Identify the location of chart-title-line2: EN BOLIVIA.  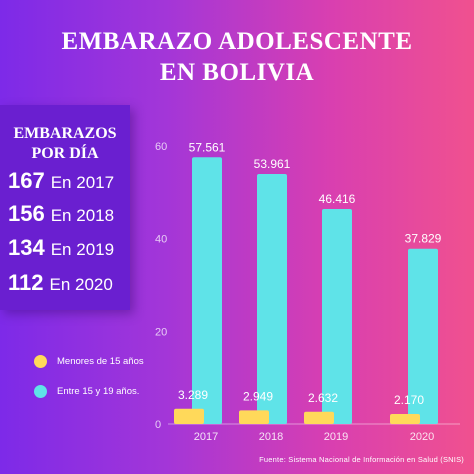
(237, 72).